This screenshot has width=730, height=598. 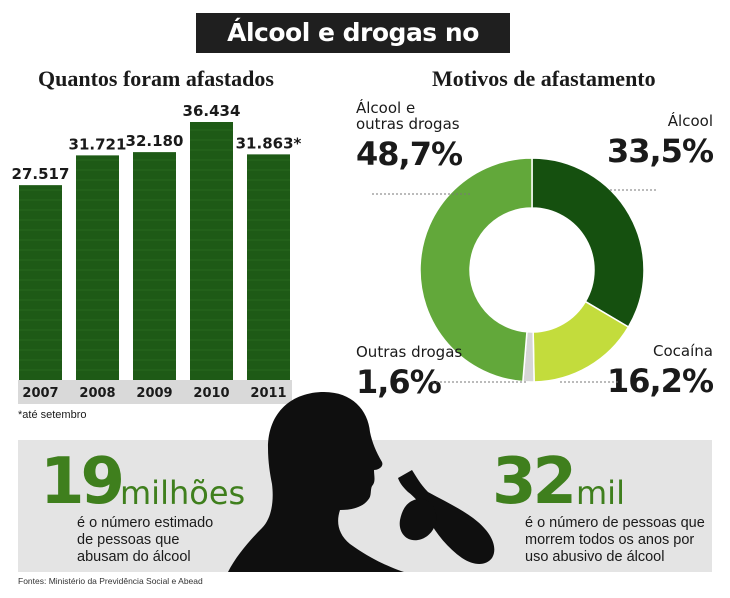 I want to click on category-strip, so click(x=155, y=392).